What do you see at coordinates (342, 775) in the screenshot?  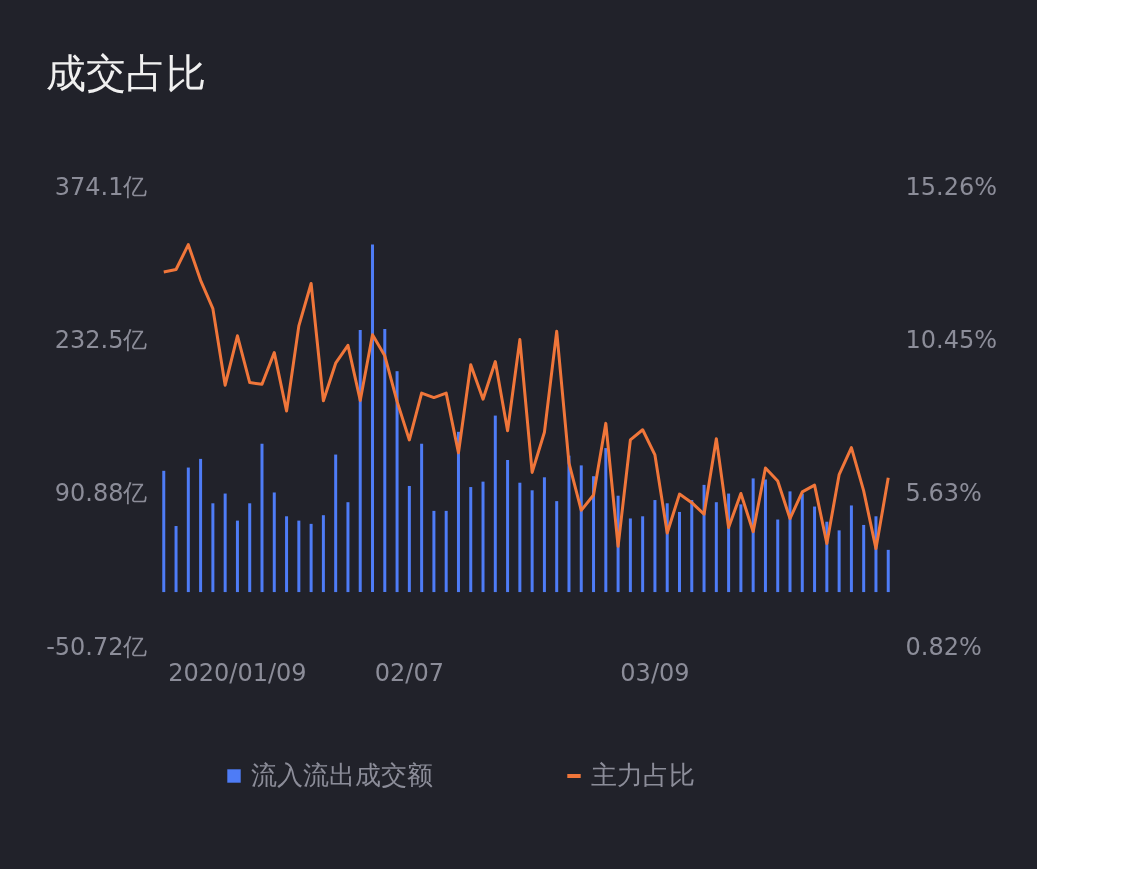 I see `legend-label: 流入流出成交额` at bounding box center [342, 775].